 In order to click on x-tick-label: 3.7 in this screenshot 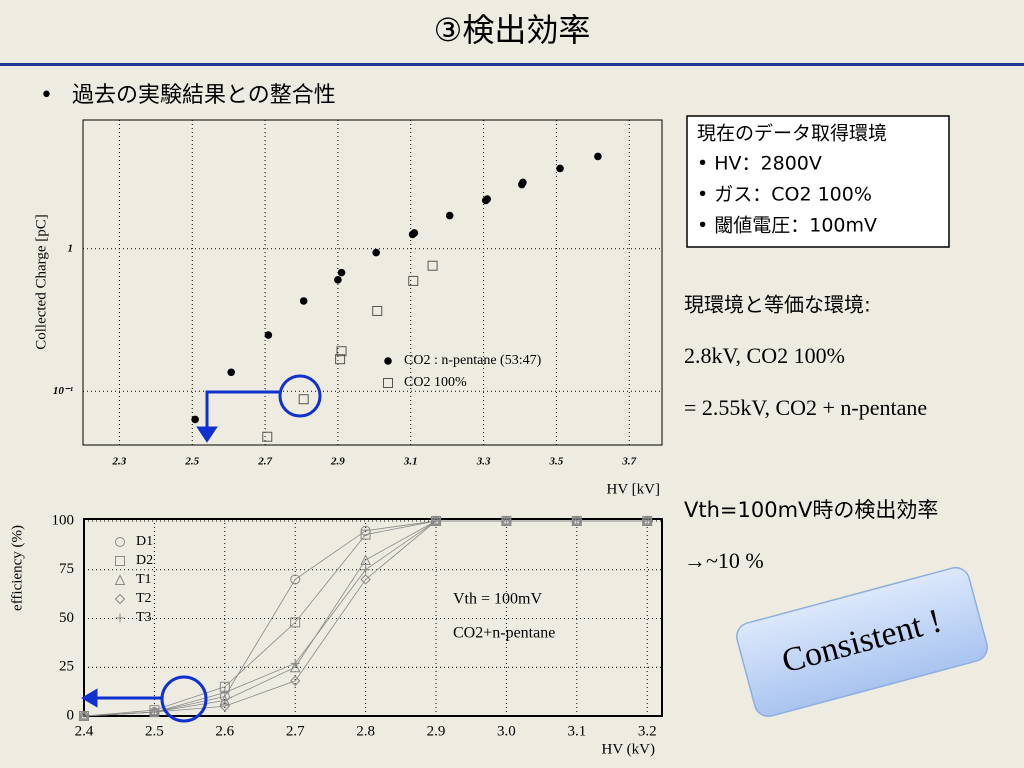, I will do `click(628, 462)`.